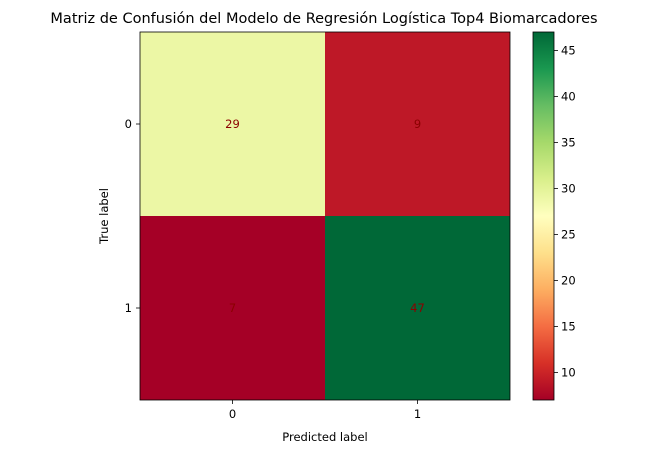 The image size is (648, 459). Describe the element at coordinates (565, 211) in the screenshot. I see `colorbar-axis: 10 15 20 25 30 35 40 45` at that location.